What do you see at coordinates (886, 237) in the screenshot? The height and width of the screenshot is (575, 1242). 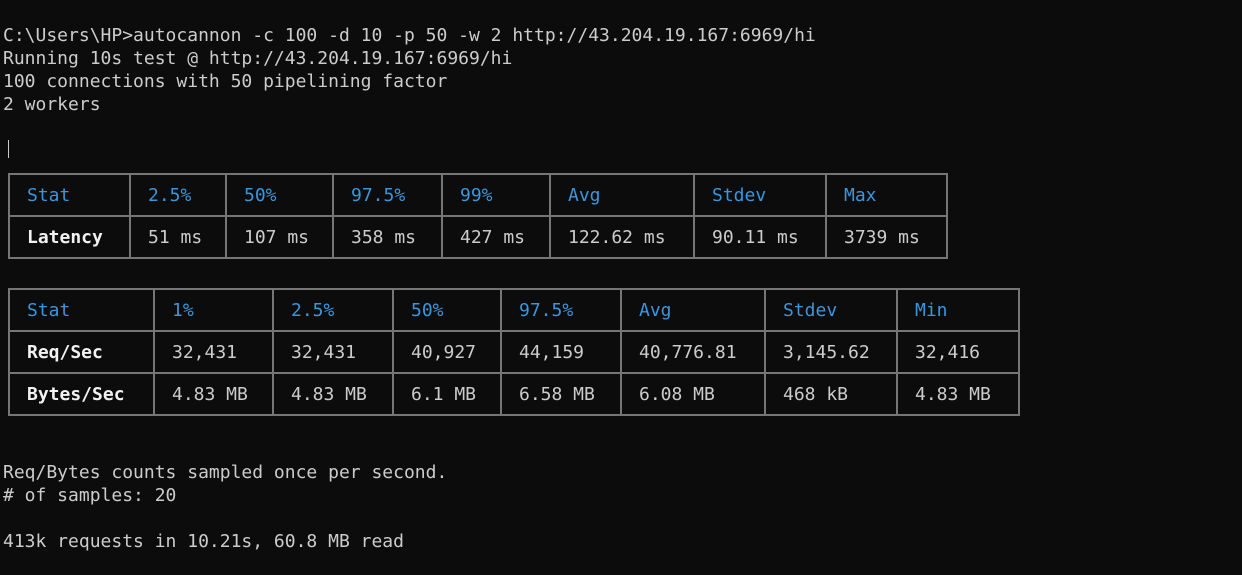 I see `table-cell: 3739 ms` at bounding box center [886, 237].